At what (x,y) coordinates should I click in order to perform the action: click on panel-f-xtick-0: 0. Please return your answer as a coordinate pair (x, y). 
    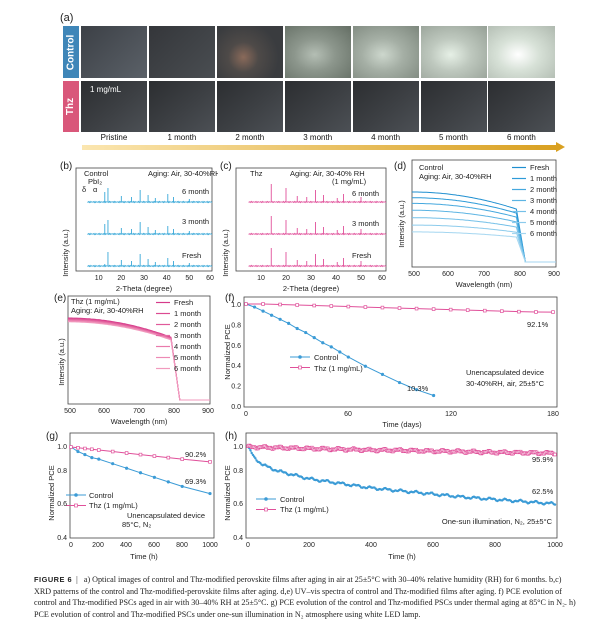
    Looking at the image, I should click on (246, 414).